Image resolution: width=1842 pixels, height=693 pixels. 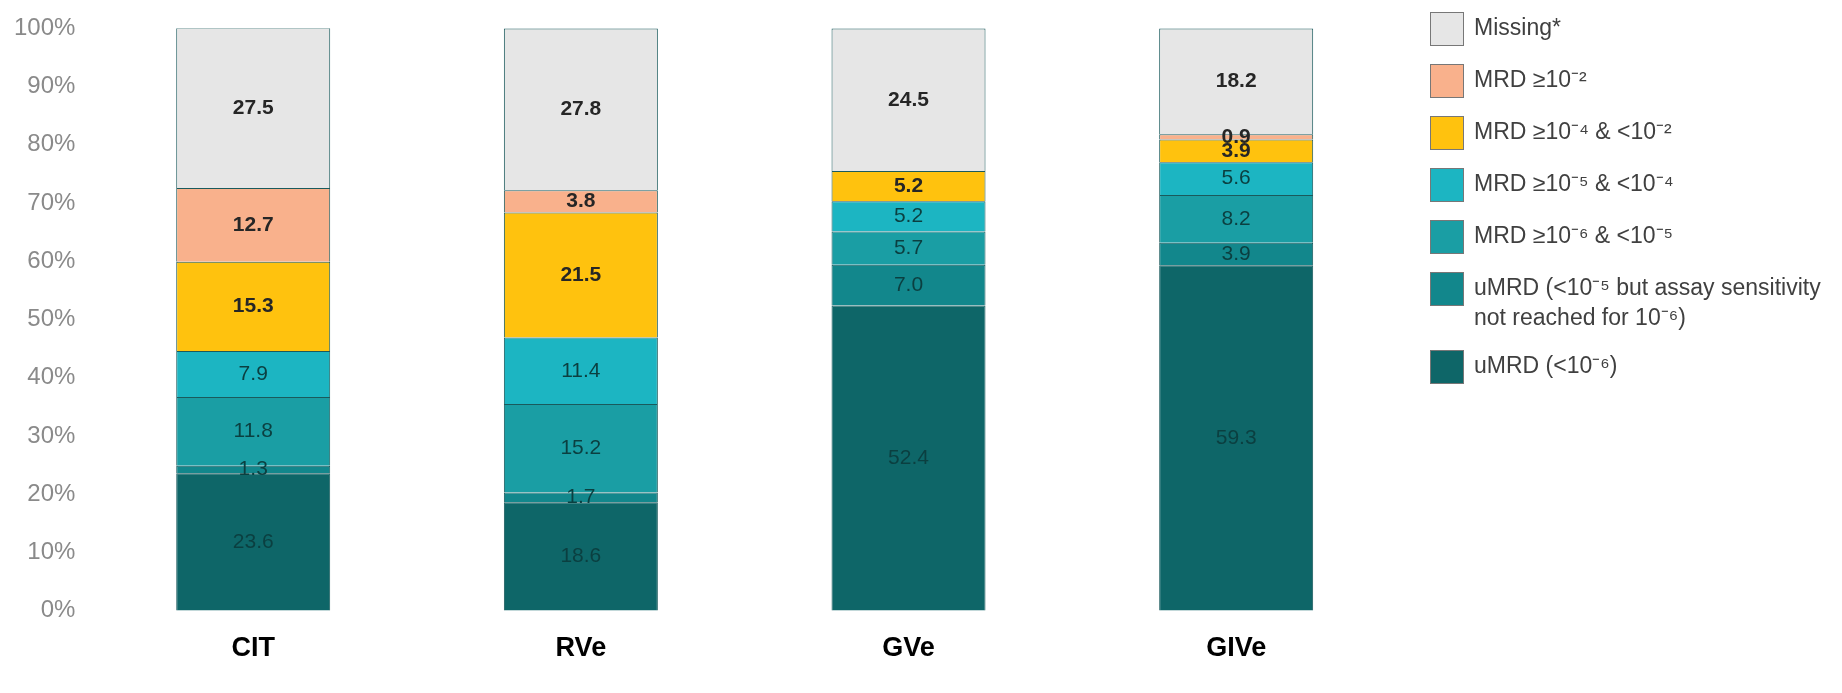 What do you see at coordinates (1236, 647) in the screenshot?
I see `x-tick-label: GIVe` at bounding box center [1236, 647].